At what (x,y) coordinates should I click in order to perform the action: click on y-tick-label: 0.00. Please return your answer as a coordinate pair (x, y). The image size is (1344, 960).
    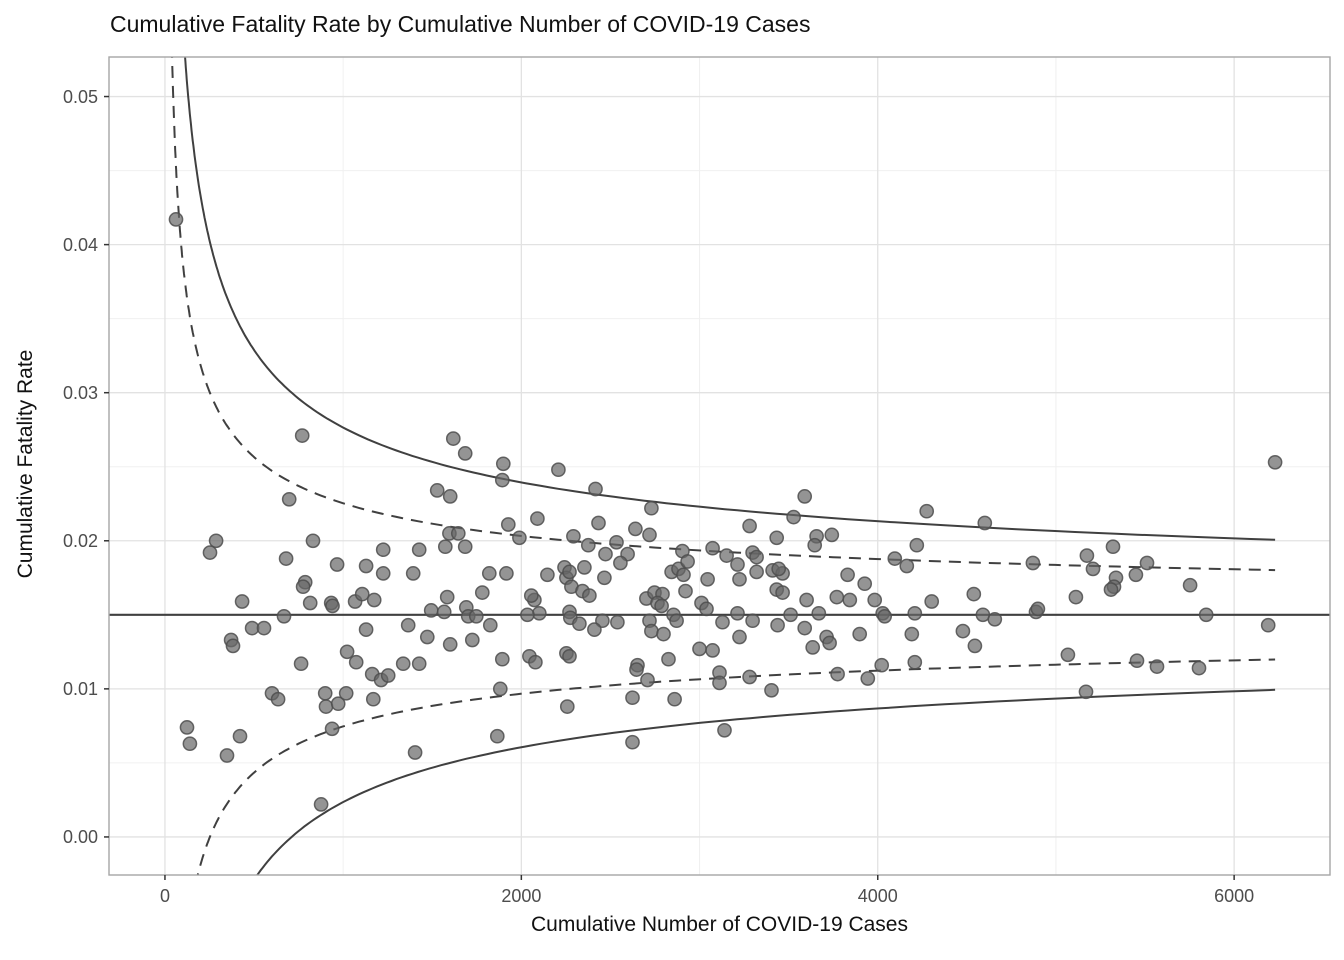
    Looking at the image, I should click on (80, 837).